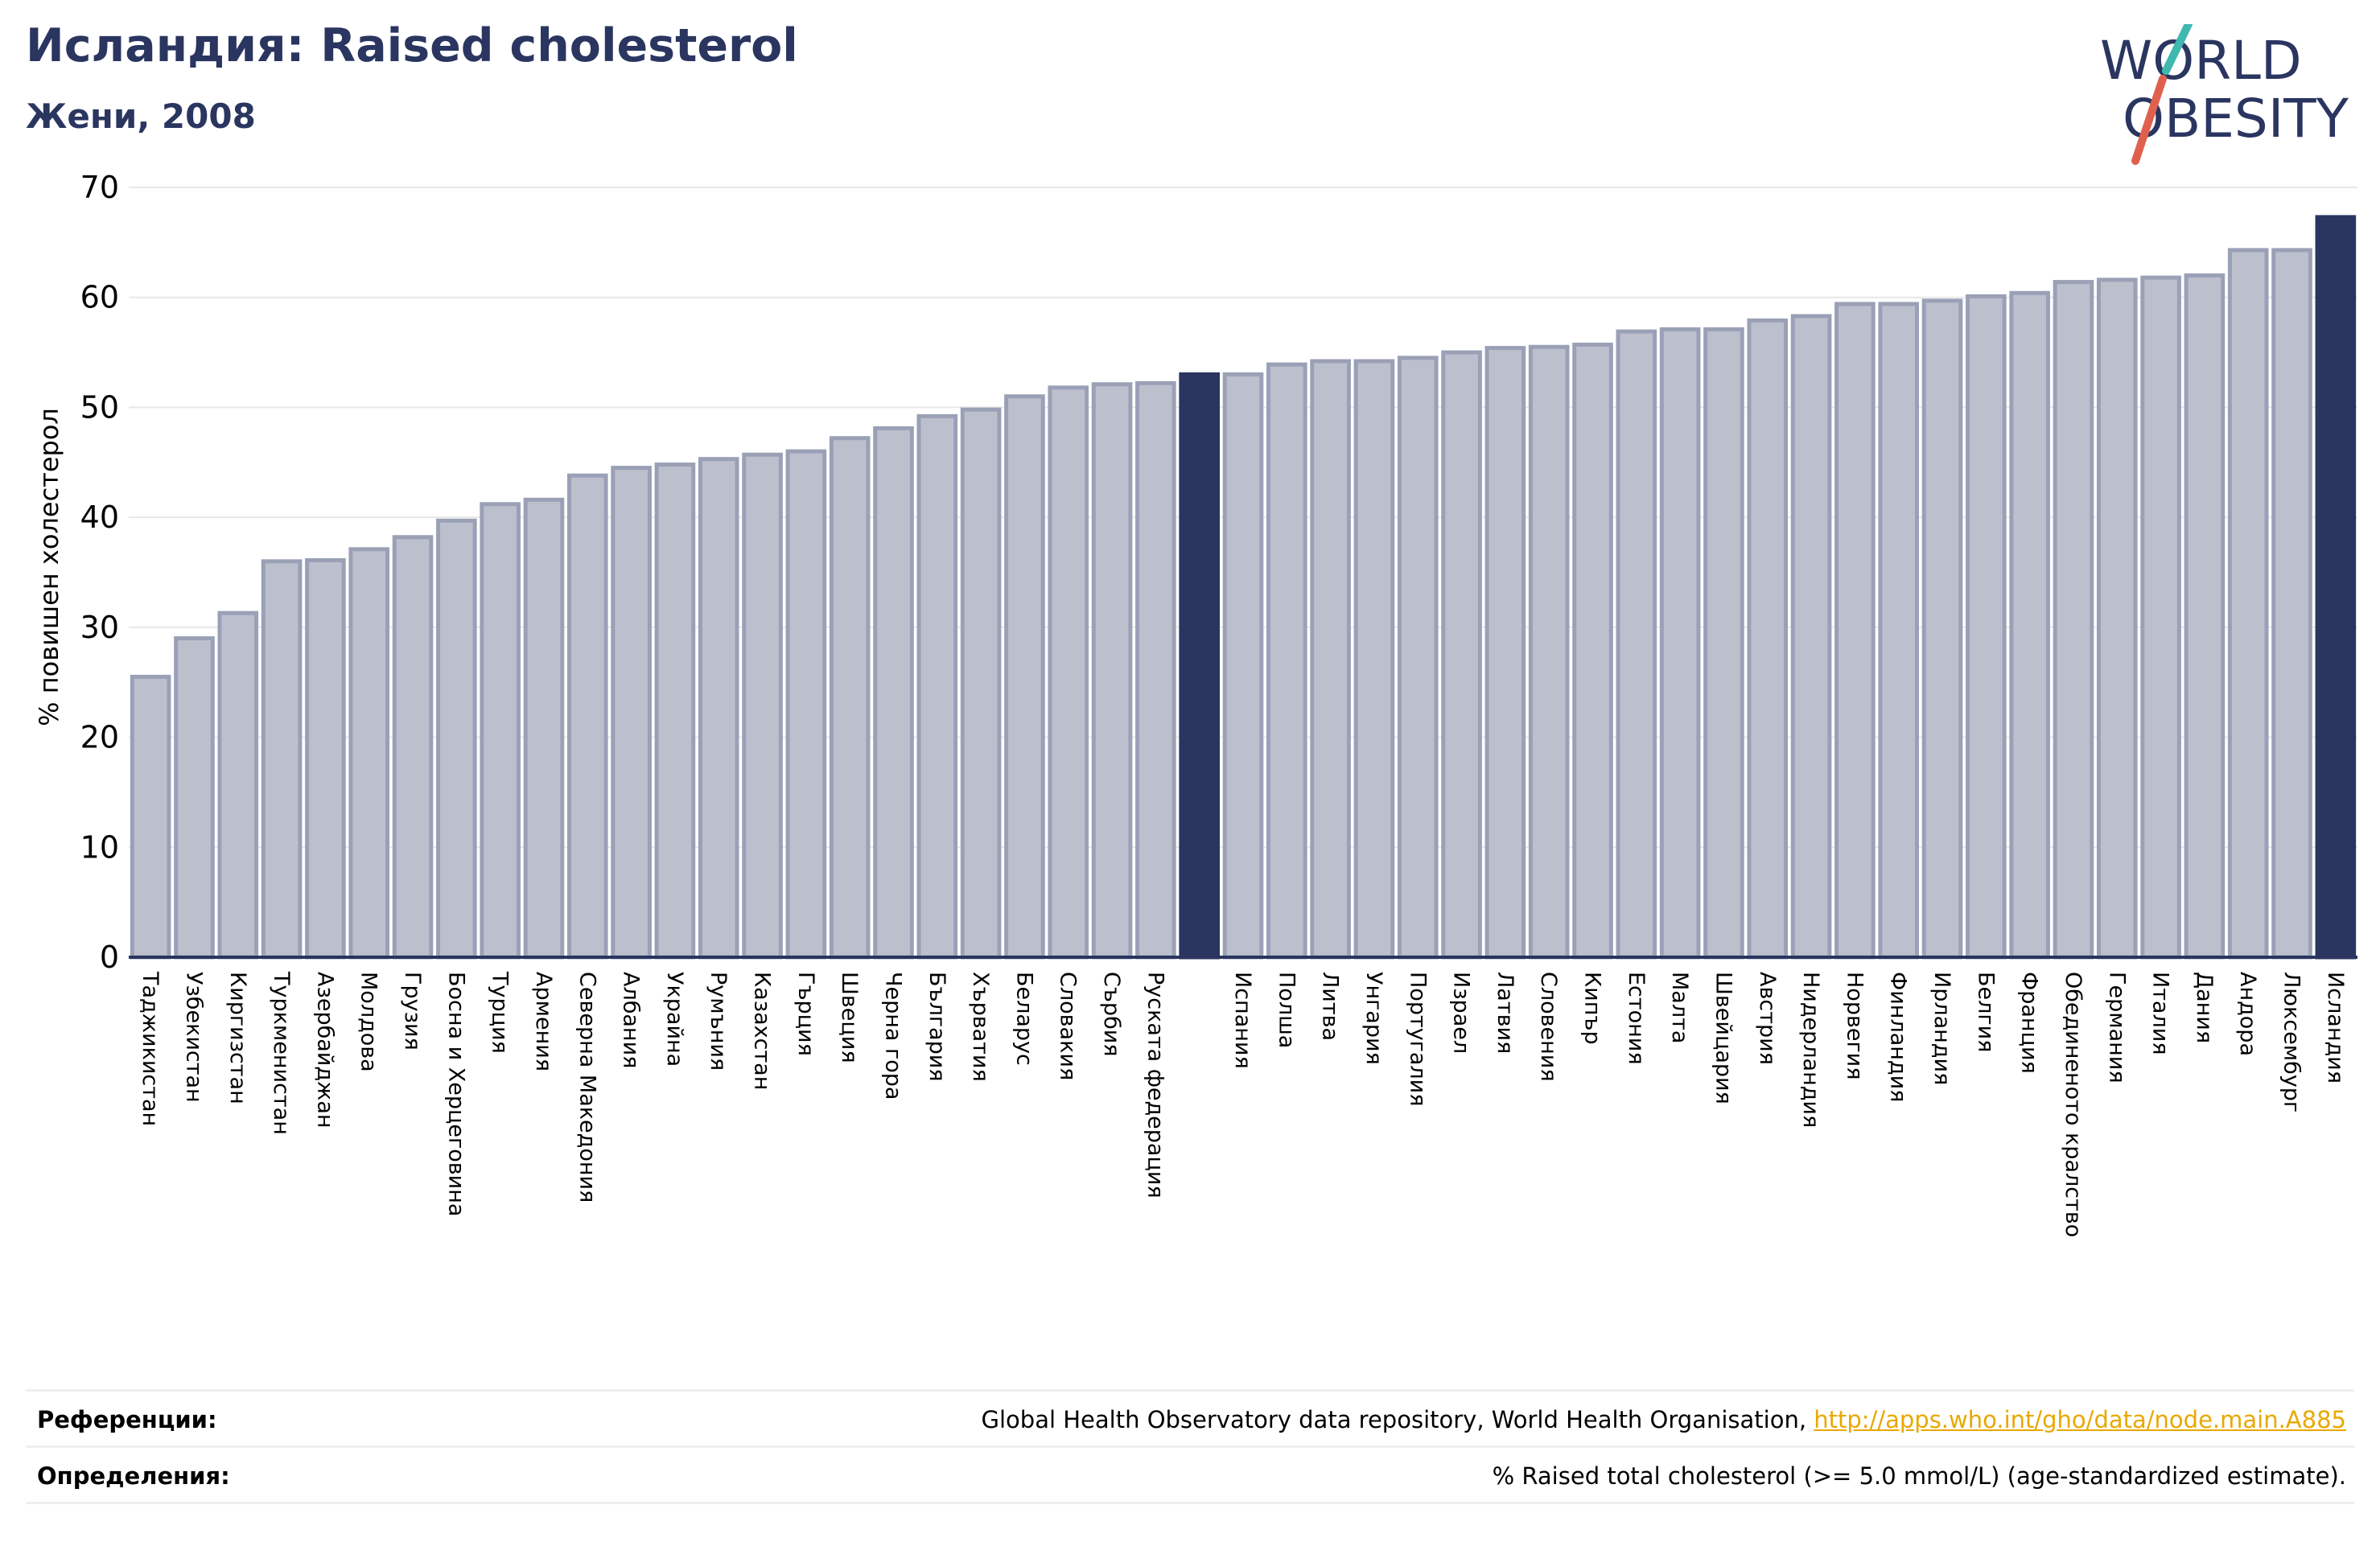 The height and width of the screenshot is (1542, 2380). Describe the element at coordinates (99, 737) in the screenshot. I see `y-tick-label: 20` at that location.